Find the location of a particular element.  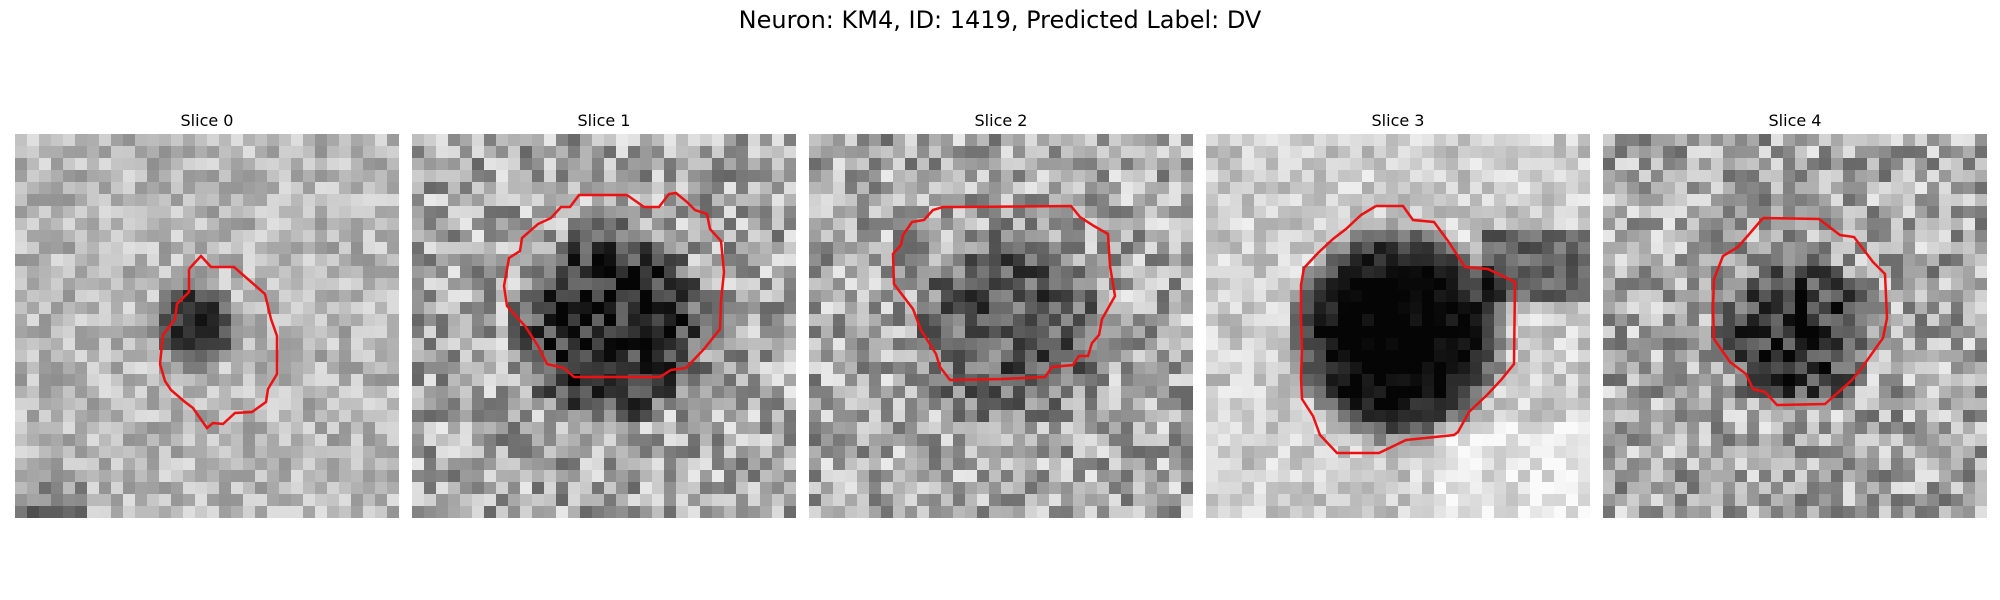

slice-panel-1: Slice 1 is located at coordinates (604, 313).